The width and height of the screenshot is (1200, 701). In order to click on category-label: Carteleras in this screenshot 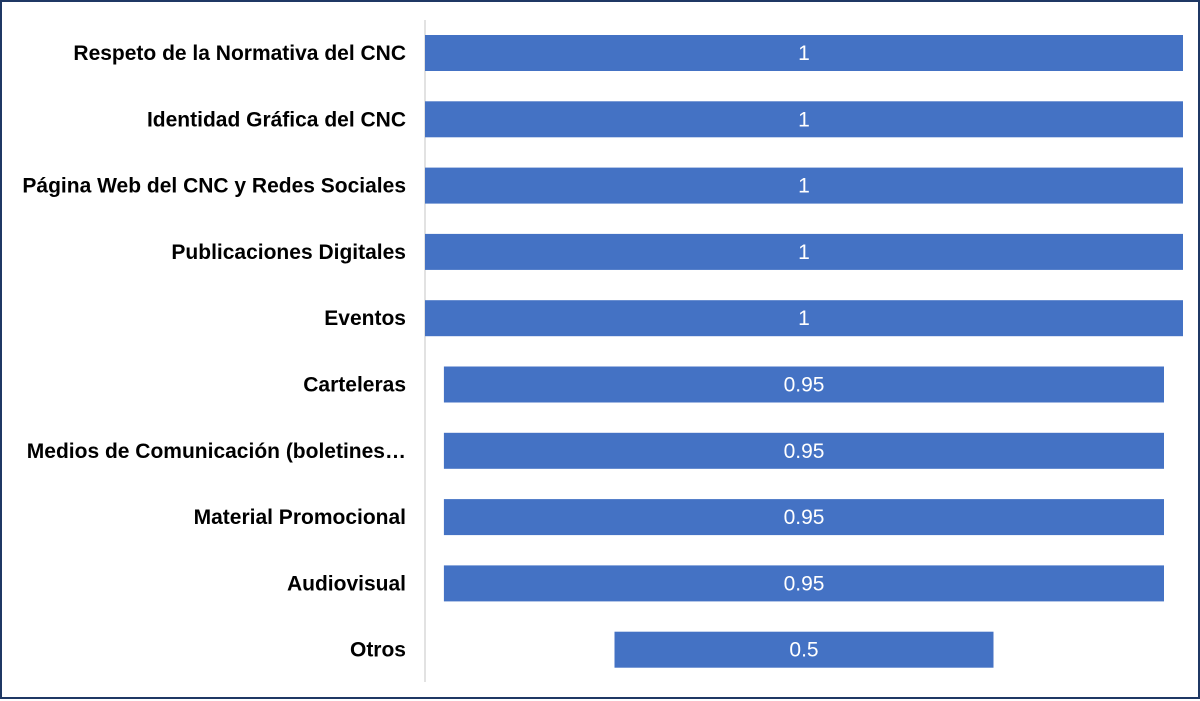, I will do `click(354, 385)`.